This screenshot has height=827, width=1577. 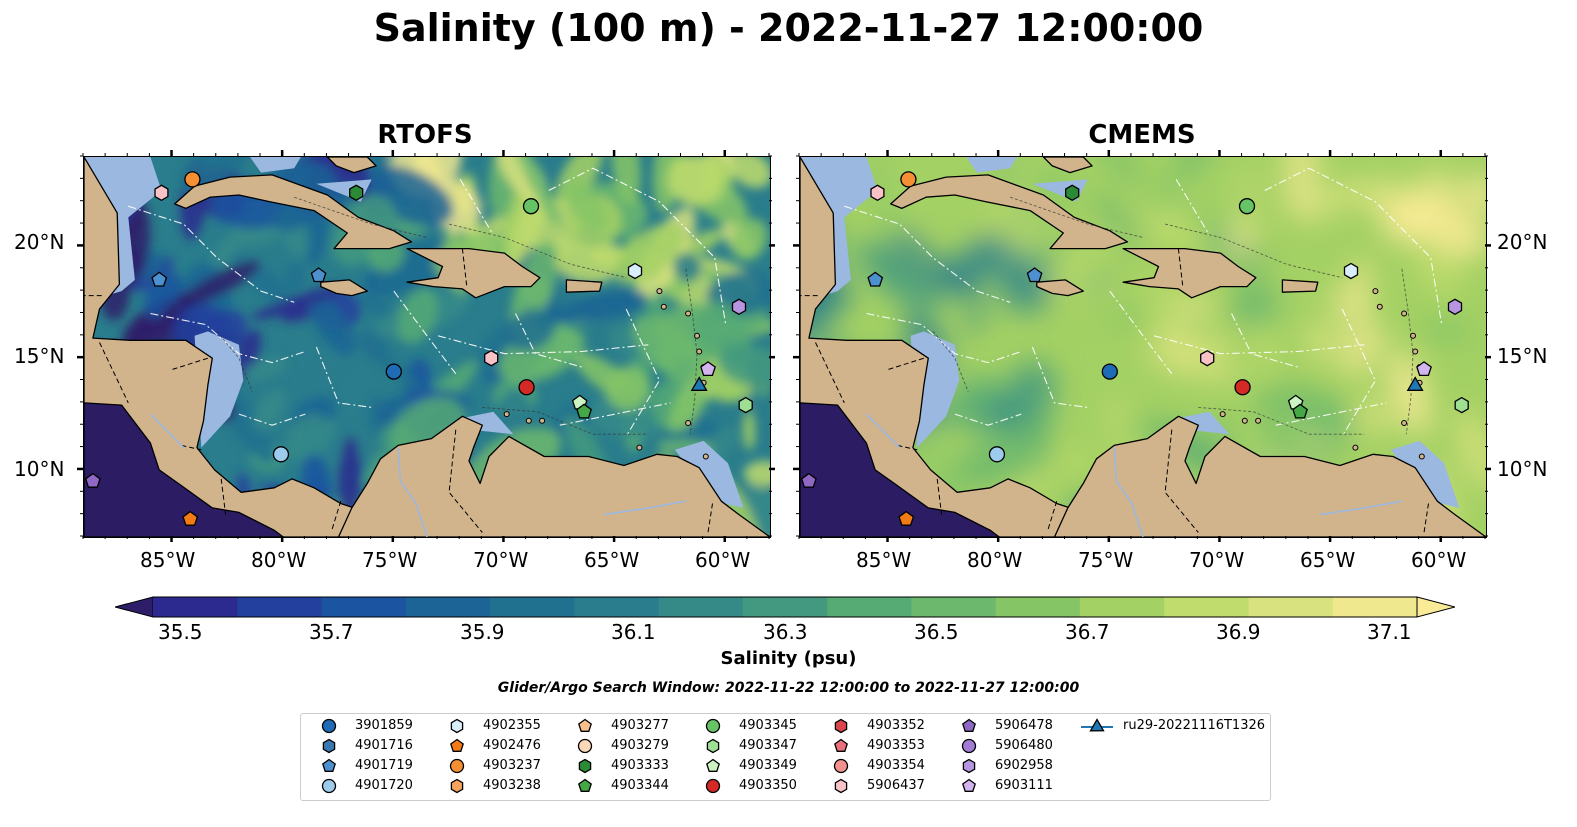 What do you see at coordinates (1439, 560) in the screenshot?
I see `lon-label-60w-right: 60°W` at bounding box center [1439, 560].